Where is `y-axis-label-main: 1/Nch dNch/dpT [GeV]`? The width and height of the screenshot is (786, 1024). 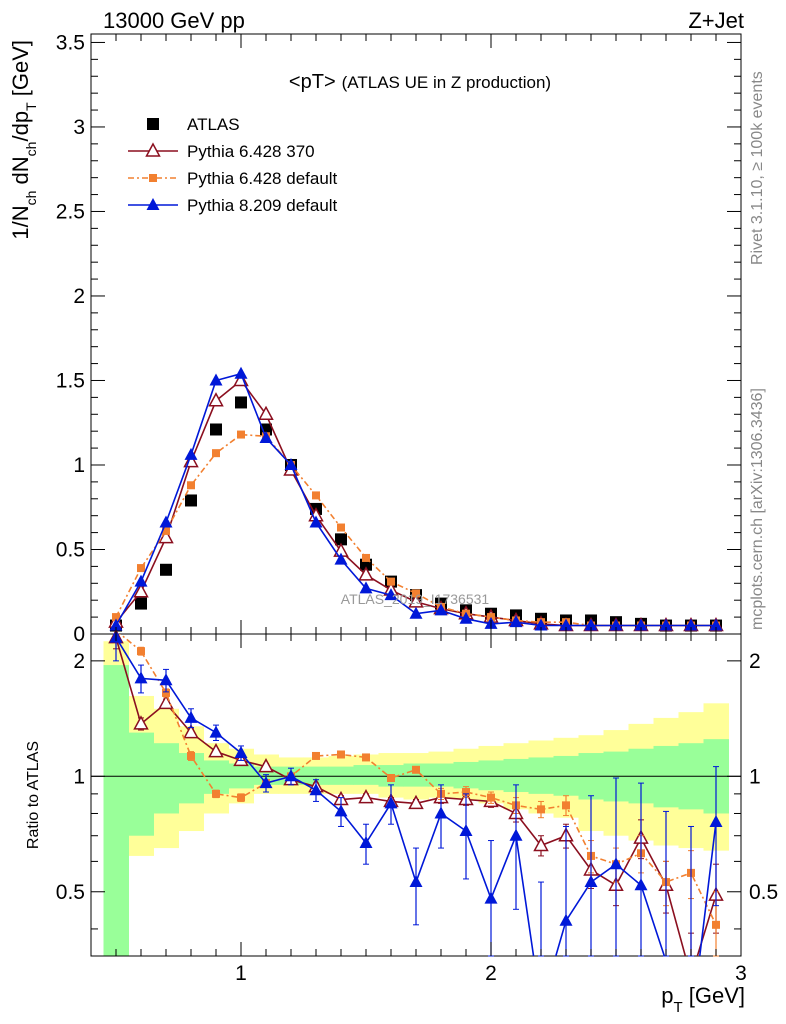
y-axis-label-main: 1/Nch dNch/dpT [GeV] is located at coordinates (23, 140).